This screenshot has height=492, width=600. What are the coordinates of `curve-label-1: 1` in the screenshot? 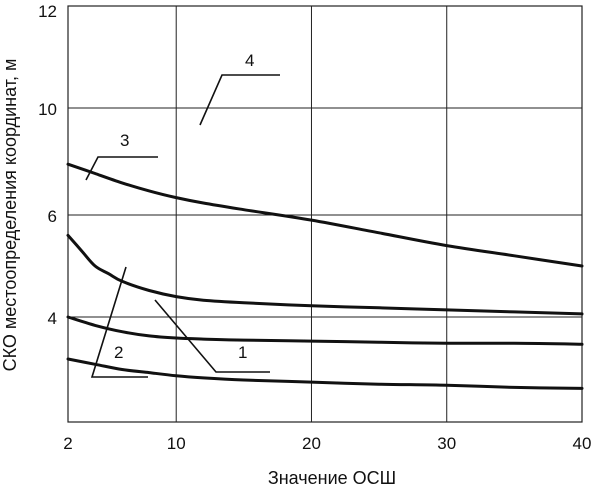 It's located at (242, 352).